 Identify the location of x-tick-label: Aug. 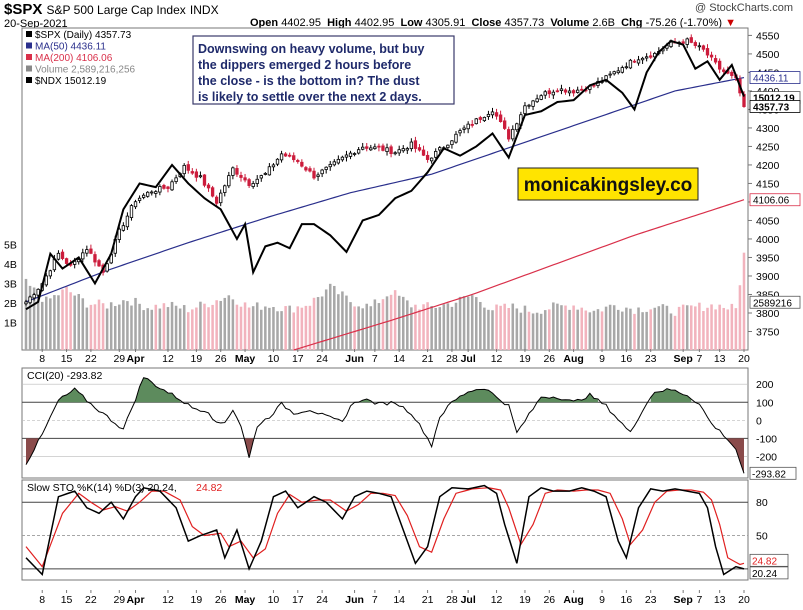
(573, 600).